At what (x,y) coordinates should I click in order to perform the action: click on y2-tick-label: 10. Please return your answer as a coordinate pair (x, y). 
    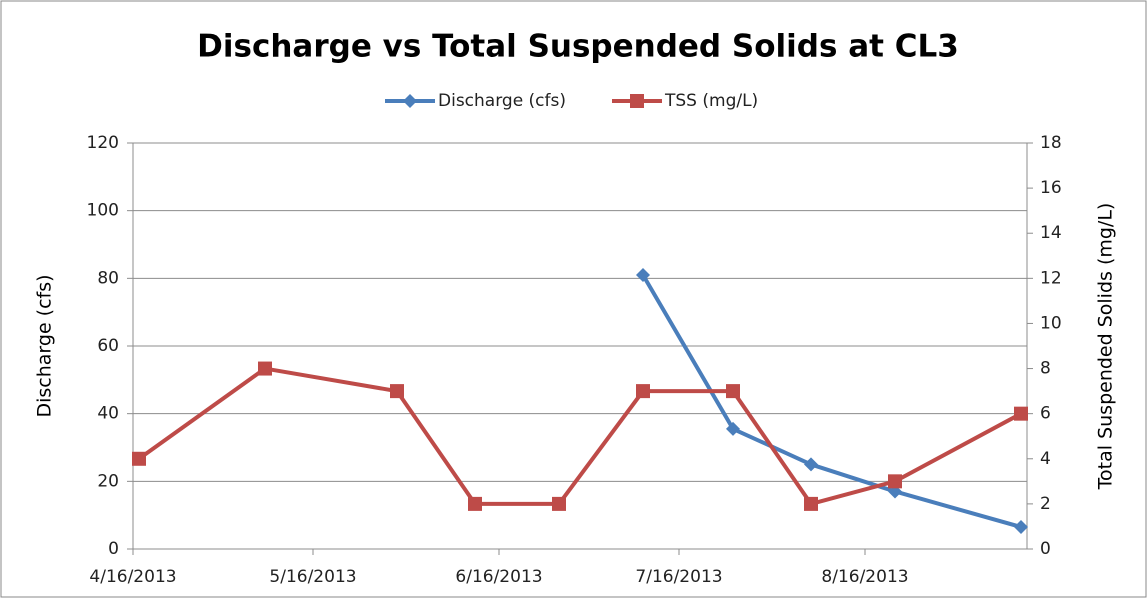
    Looking at the image, I should click on (1051, 323).